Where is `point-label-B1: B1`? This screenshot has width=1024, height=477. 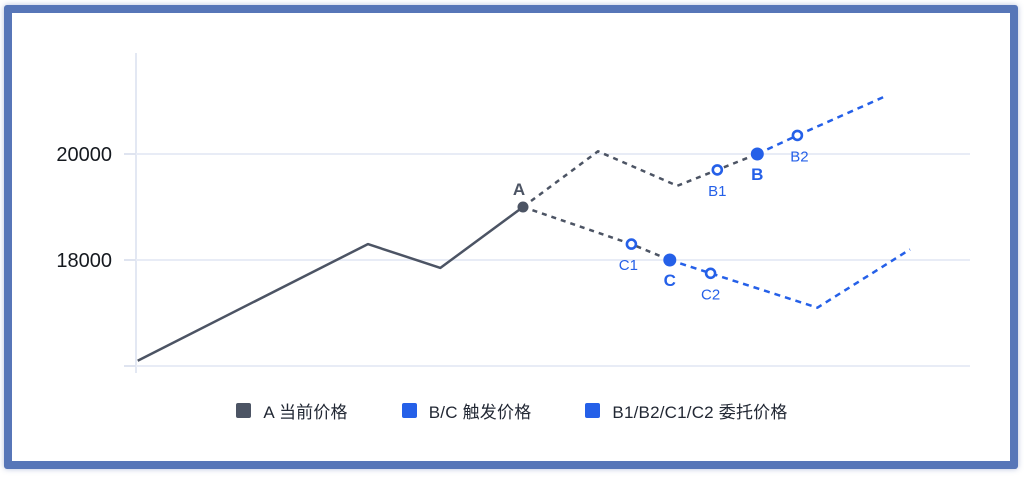 point-label-B1: B1 is located at coordinates (717, 191).